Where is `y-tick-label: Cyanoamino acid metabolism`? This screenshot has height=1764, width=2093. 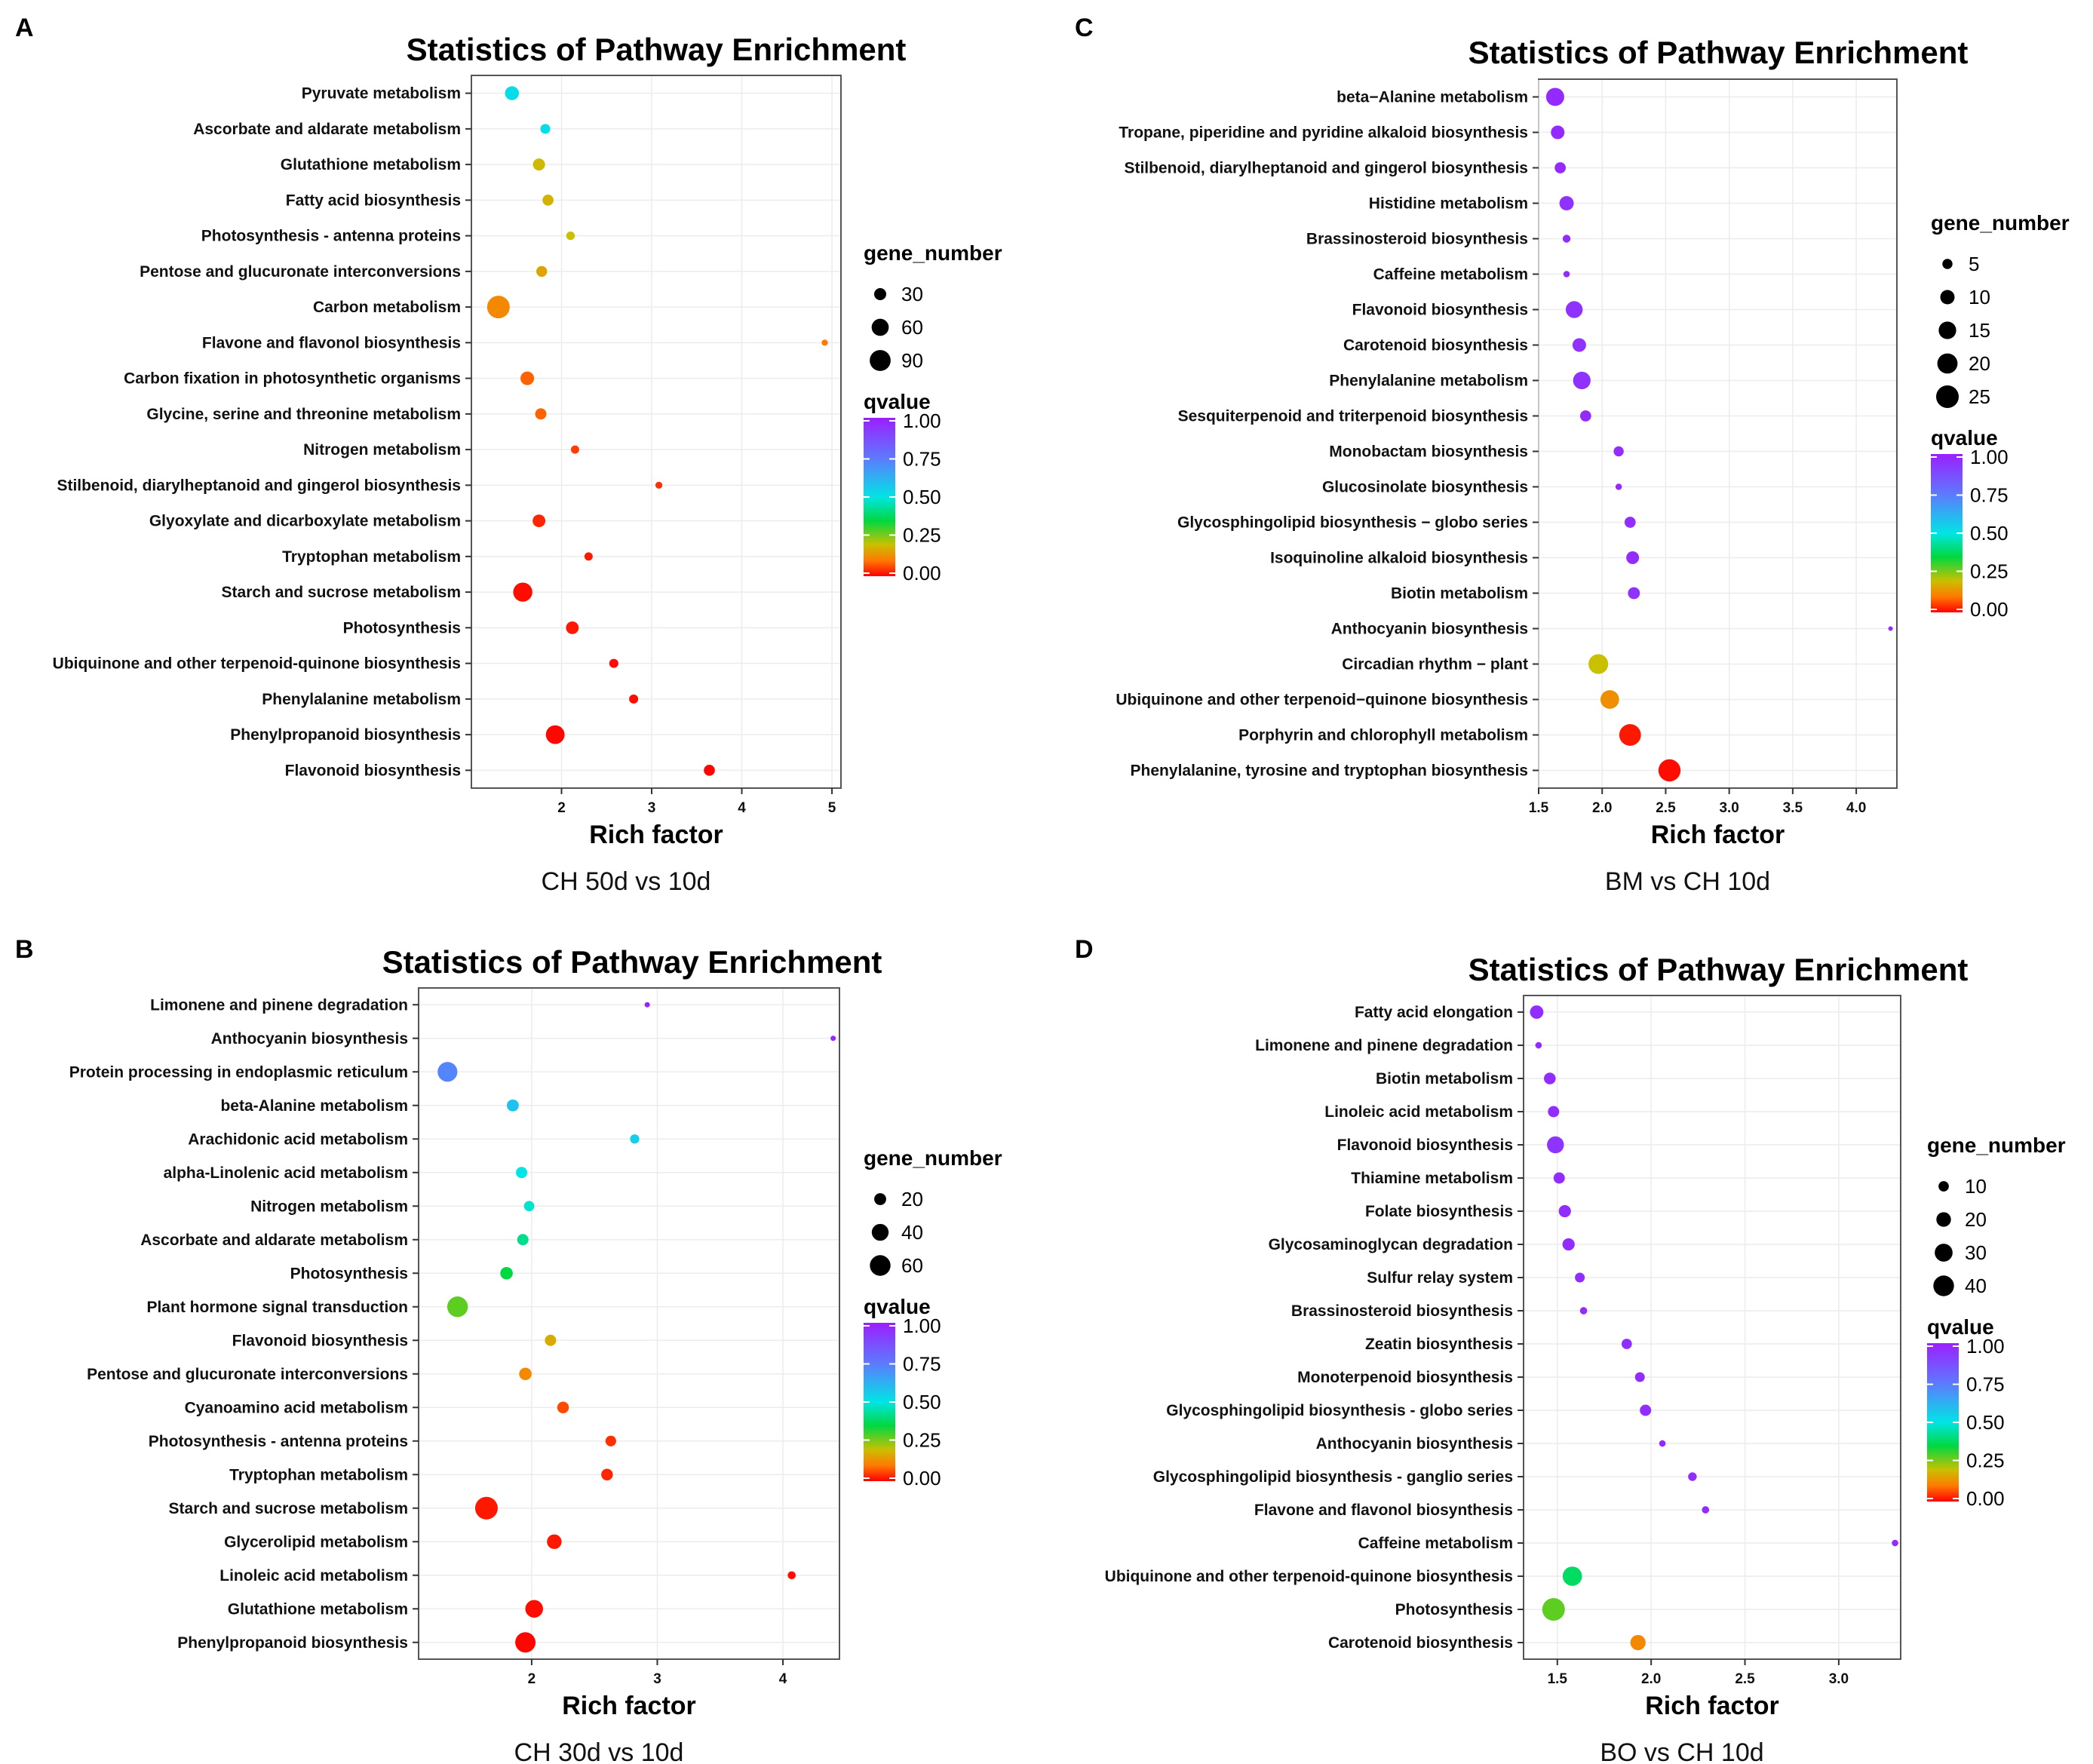
y-tick-label: Cyanoamino acid metabolism is located at coordinates (296, 1408).